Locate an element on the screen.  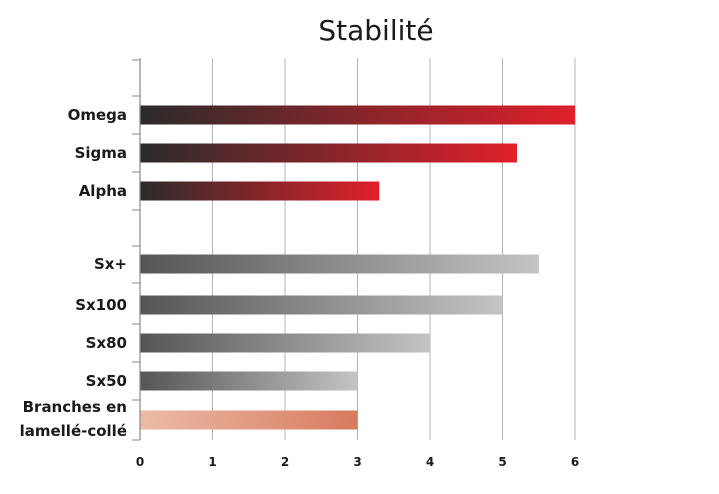
y-axis is located at coordinates (136, 249).